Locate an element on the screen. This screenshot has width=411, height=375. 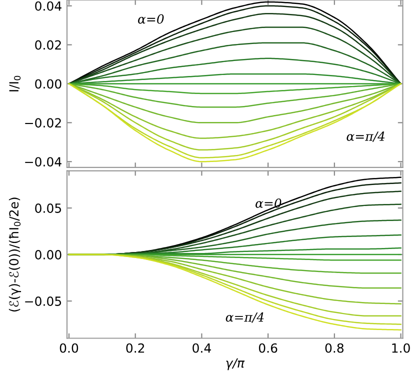
y-axis-title: (ℰ(γ)-ℰ(0))/(ħI$_{0}$/2e) is located at coordinates (15, 255).